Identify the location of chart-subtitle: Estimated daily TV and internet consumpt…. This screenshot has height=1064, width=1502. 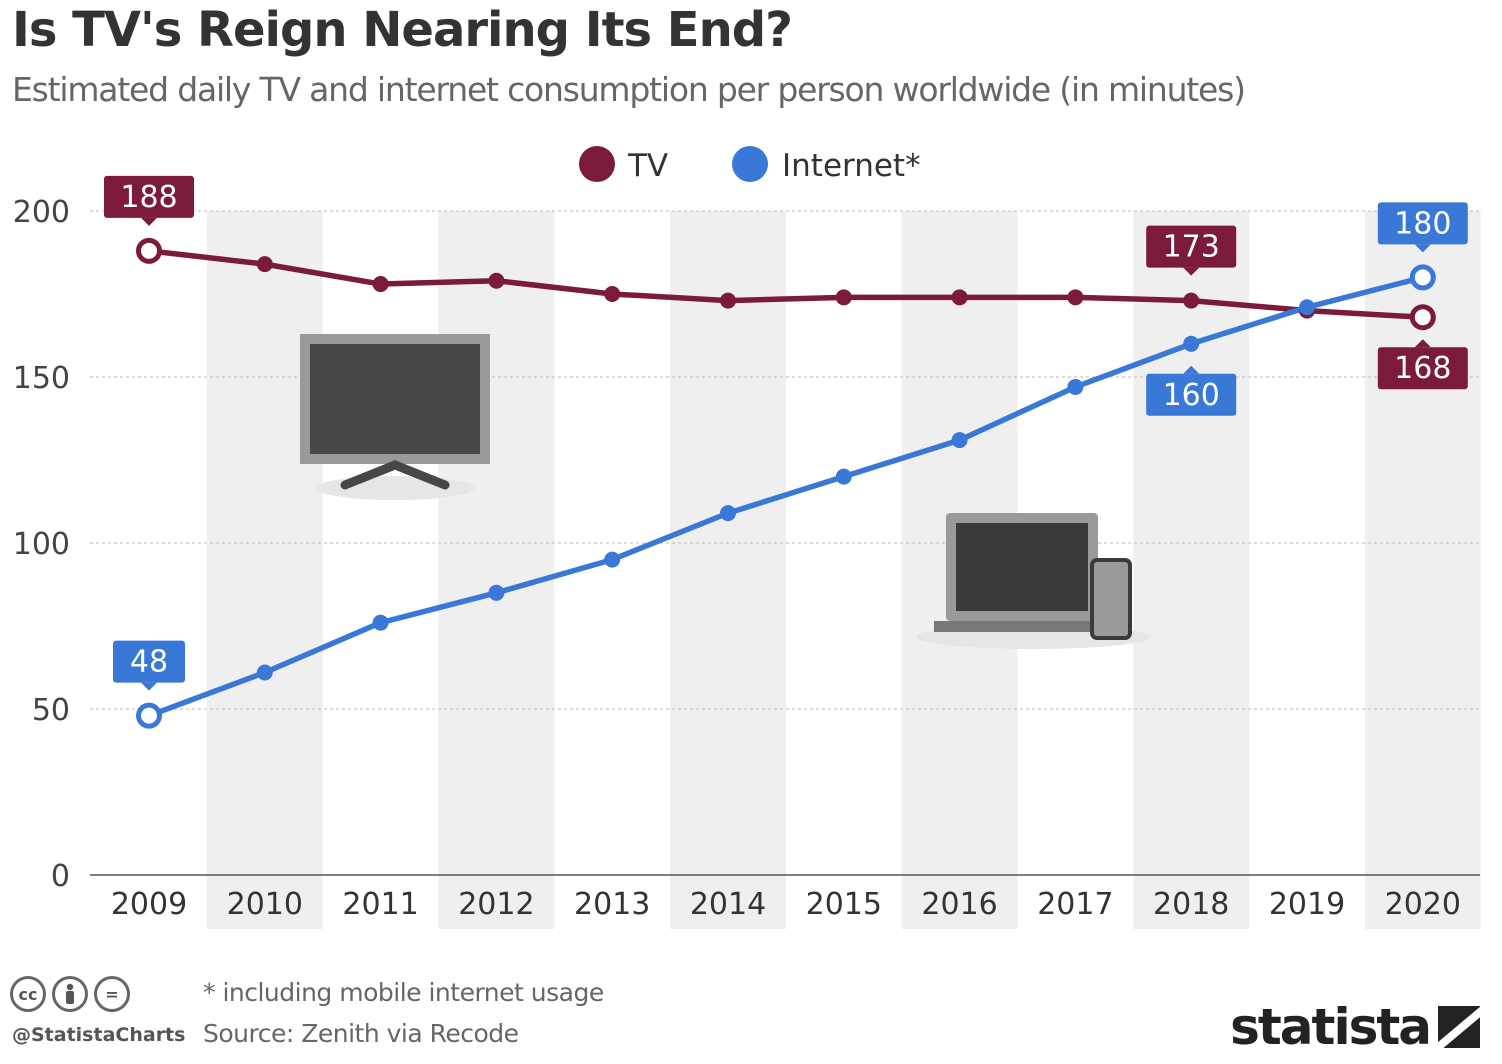
(629, 89).